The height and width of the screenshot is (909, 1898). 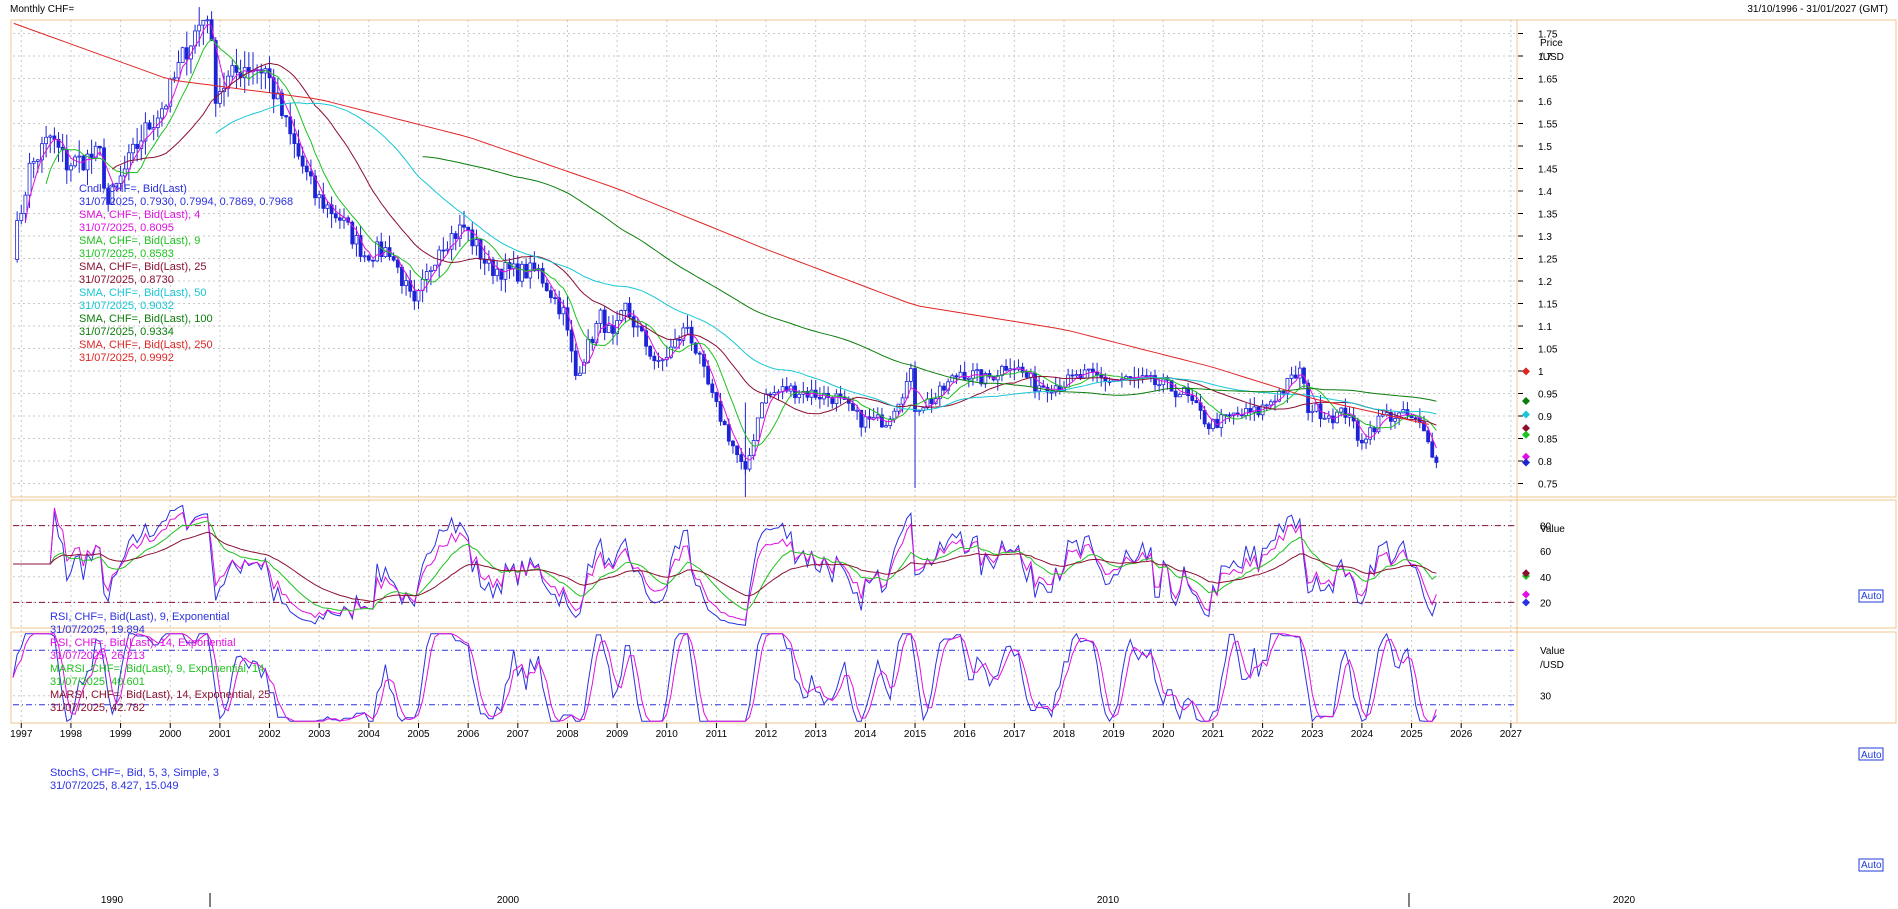 I want to click on price-tick-label: 1.6, so click(x=1545, y=102).